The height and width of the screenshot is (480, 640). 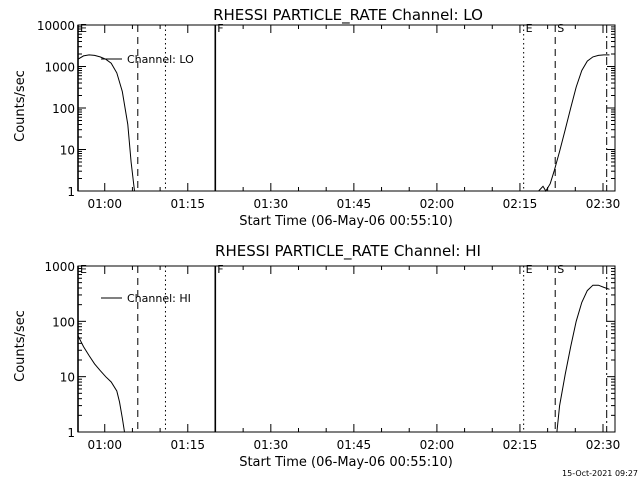 I want to click on x-tick-label-lo: 02:00, so click(x=437, y=204).